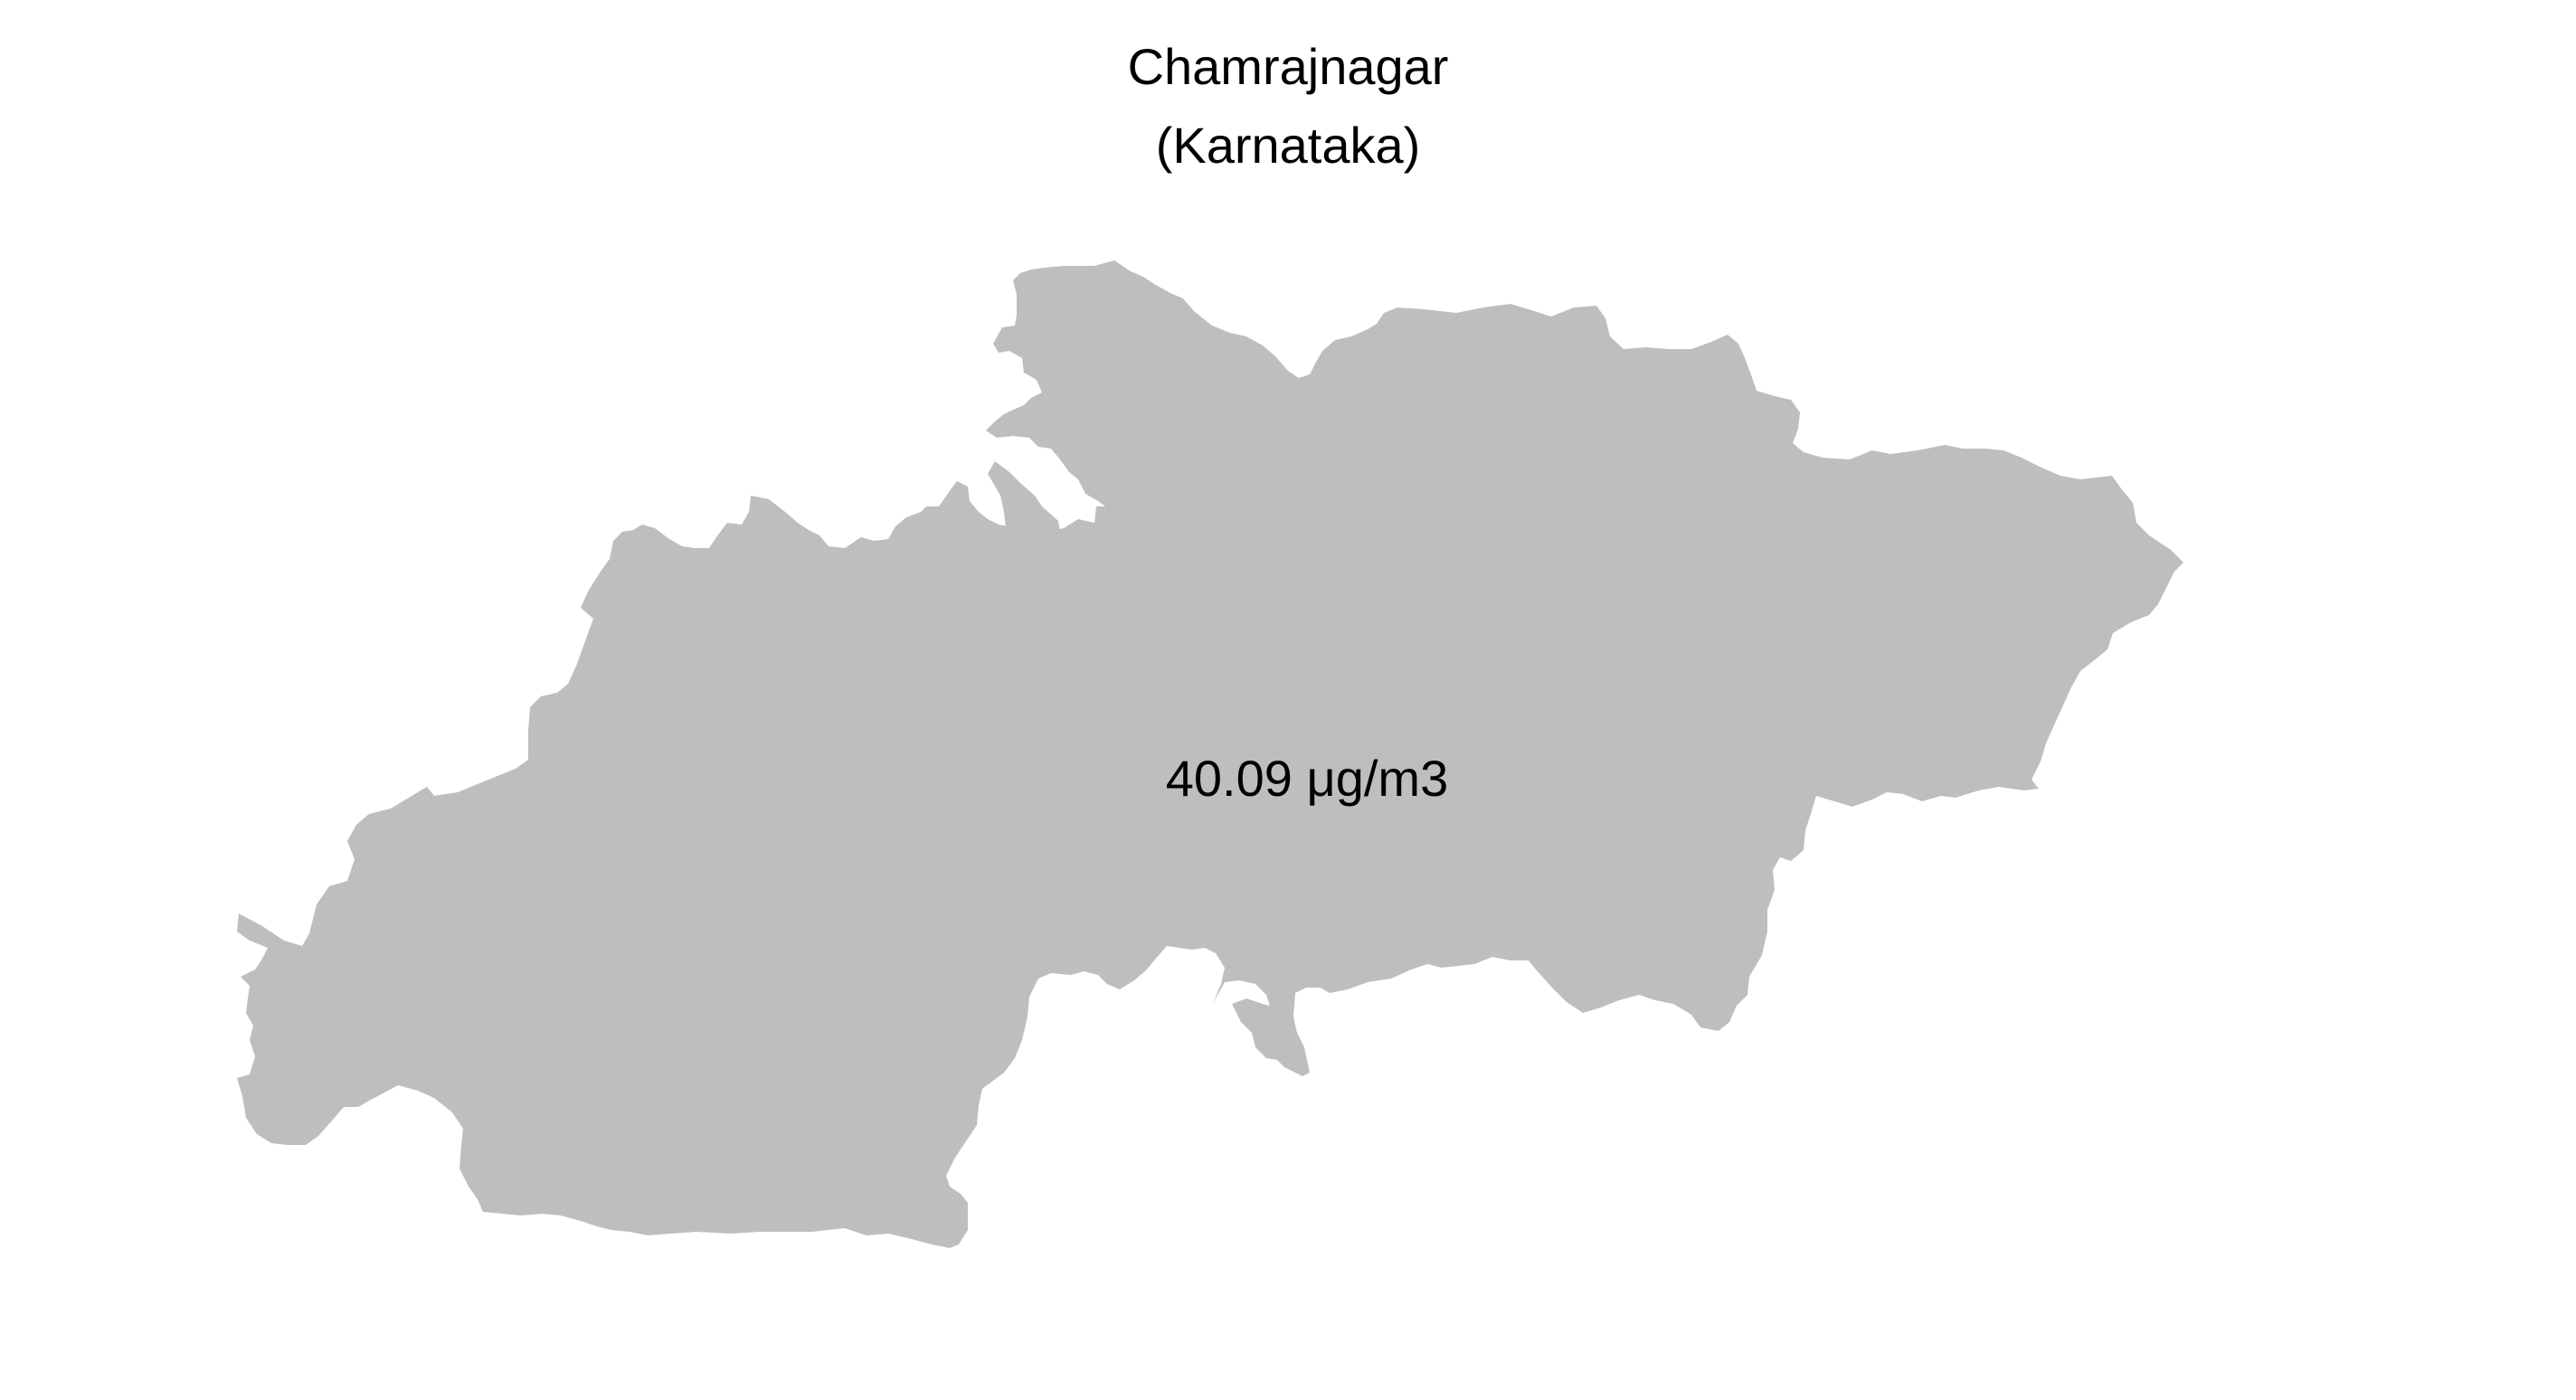 Image resolution: width=2576 pixels, height=1400 pixels. What do you see at coordinates (1307, 778) in the screenshot?
I see `district-value-label: 40.09 μg/m3` at bounding box center [1307, 778].